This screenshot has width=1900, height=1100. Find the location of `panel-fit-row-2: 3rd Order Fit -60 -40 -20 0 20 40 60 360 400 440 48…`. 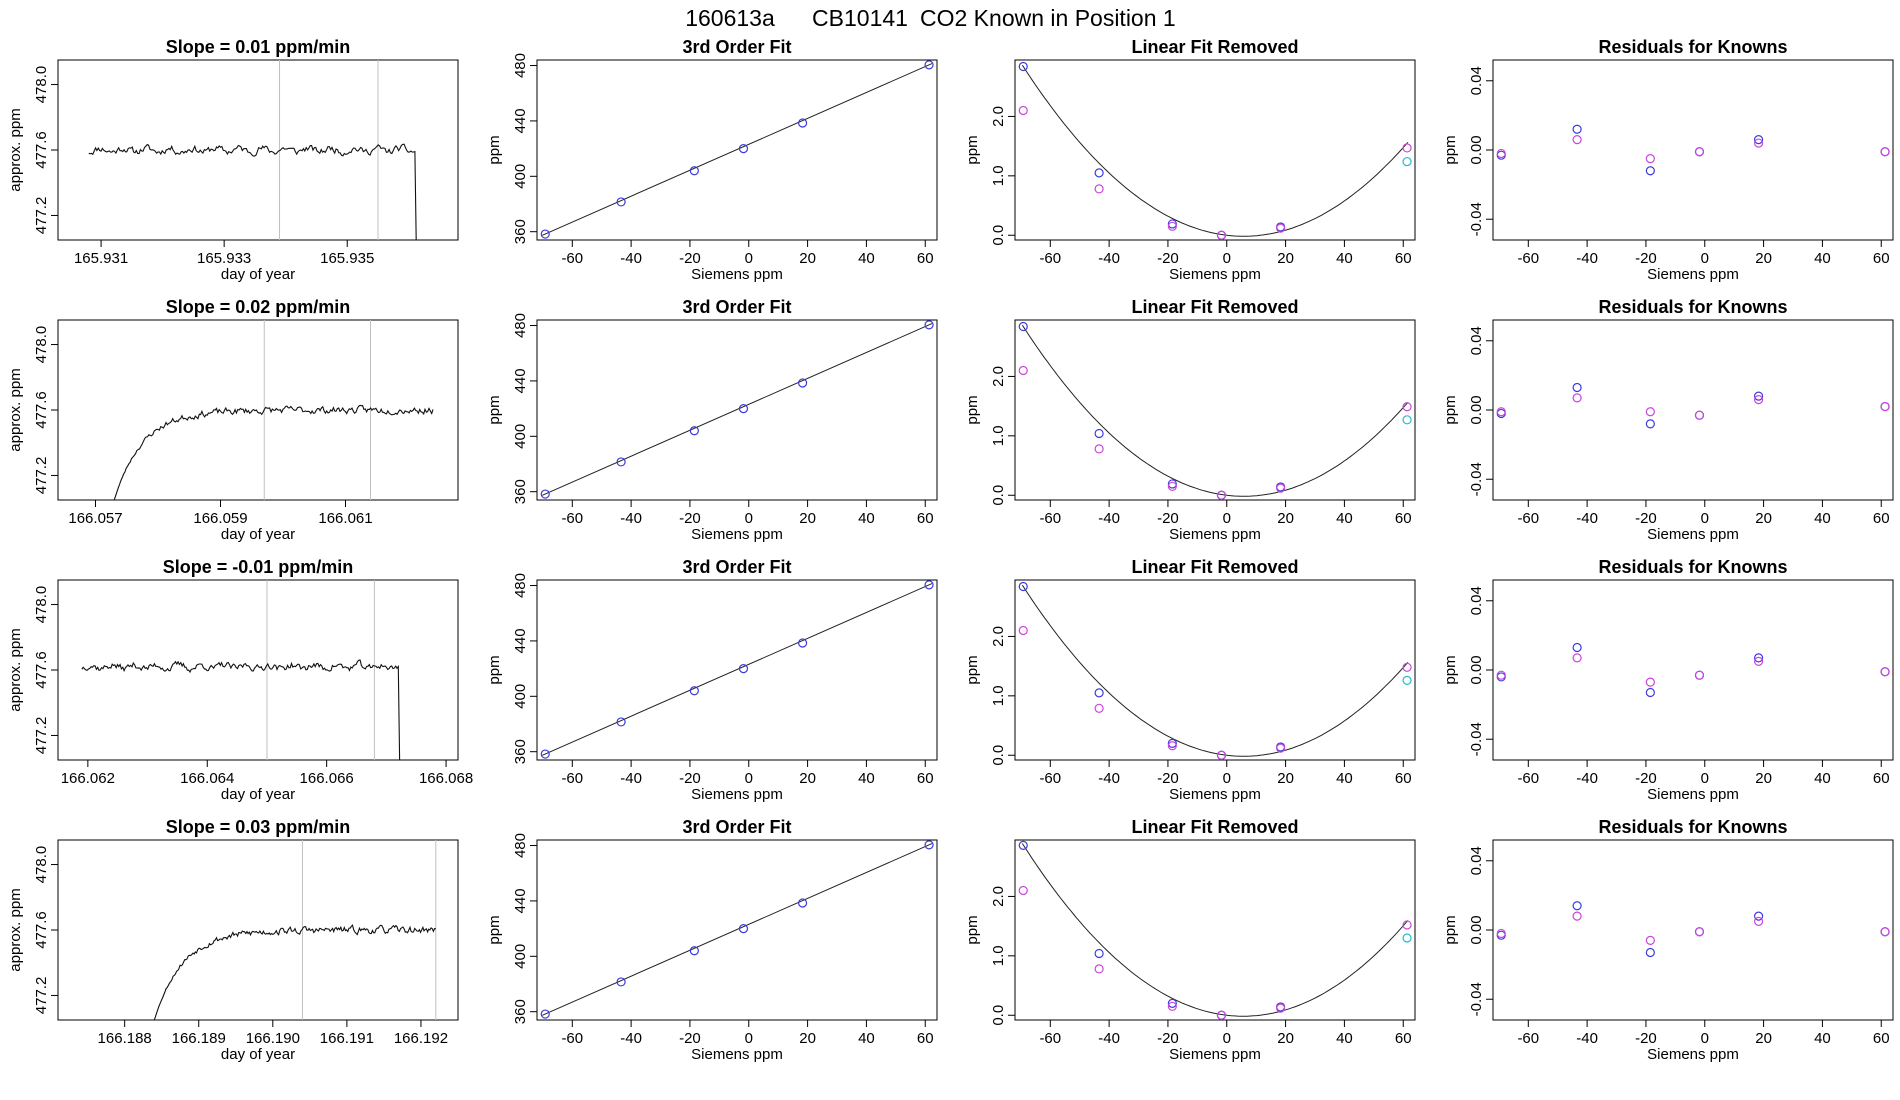

panel-fit-row-2: 3rd Order Fit -60 -40 -20 0 20 40 60 360 400 440 48… is located at coordinates (712, 420).